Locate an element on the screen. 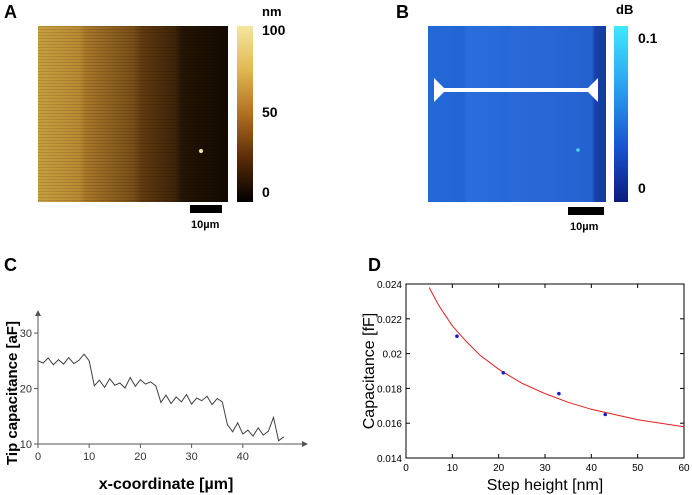 The height and width of the screenshot is (495, 692). fit-x-tick-label: 60 is located at coordinates (684, 468).